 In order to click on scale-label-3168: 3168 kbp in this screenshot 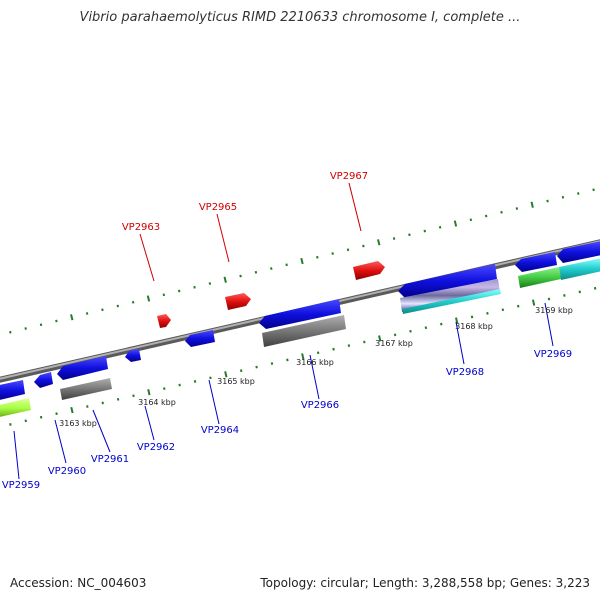, I will do `click(474, 326)`.